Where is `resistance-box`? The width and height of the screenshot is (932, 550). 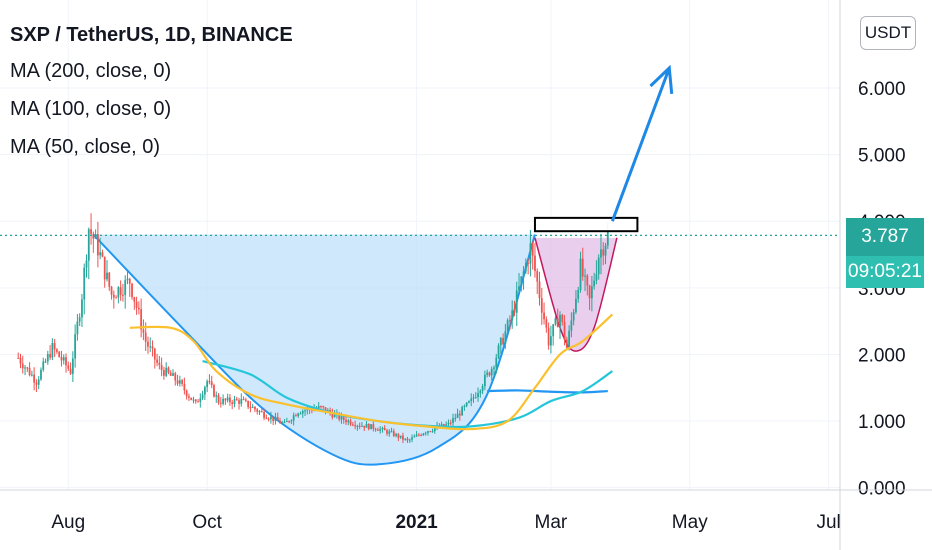 resistance-box is located at coordinates (586, 224).